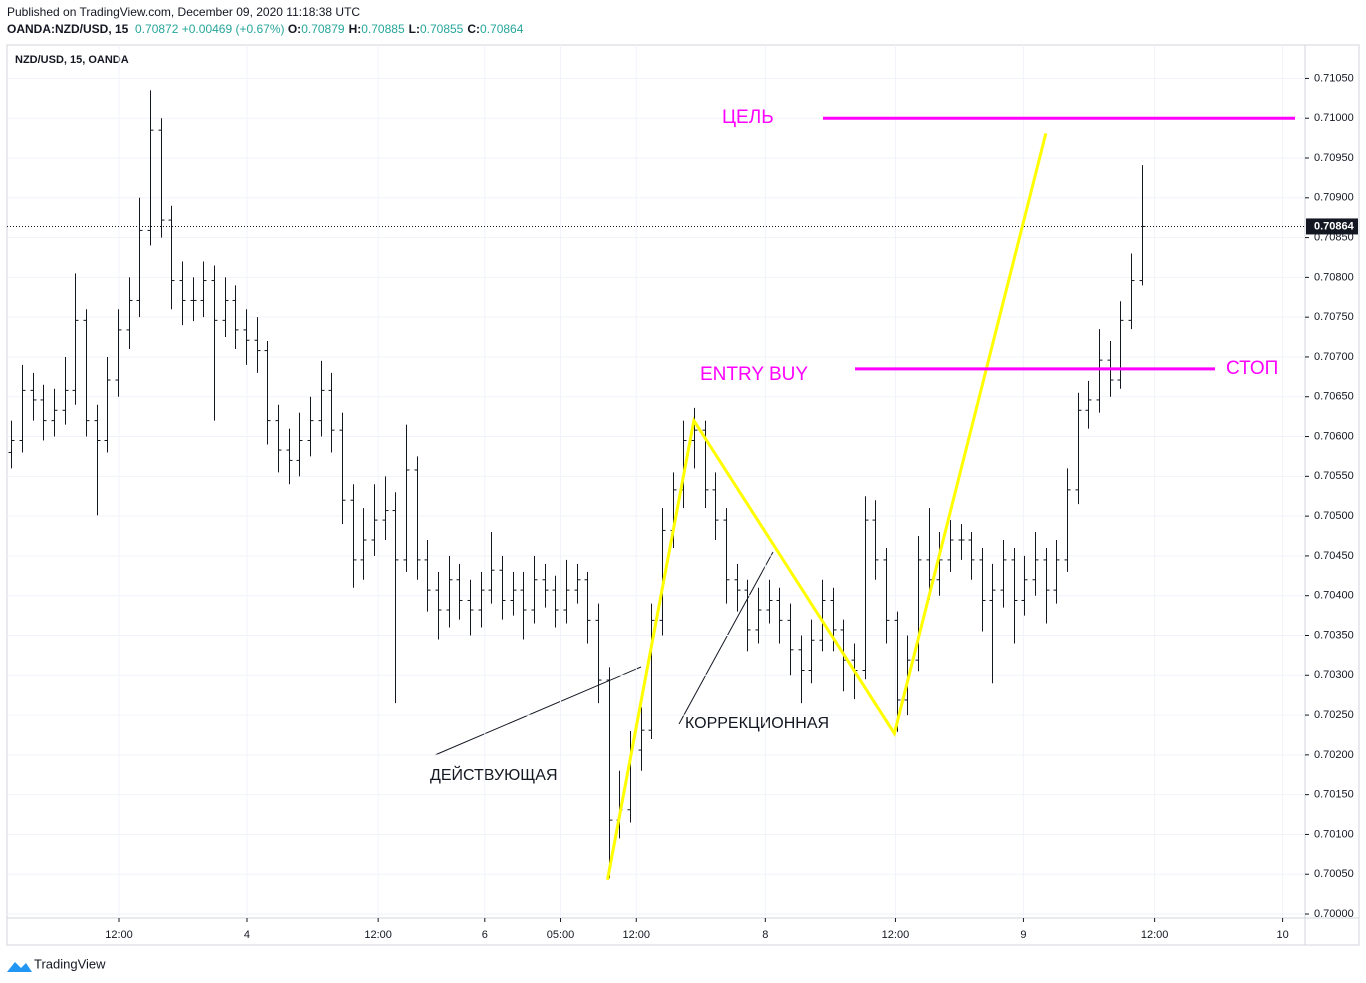 This screenshot has width=1366, height=983. Describe the element at coordinates (485, 935) in the screenshot. I see `x-tick-label: 6` at that location.